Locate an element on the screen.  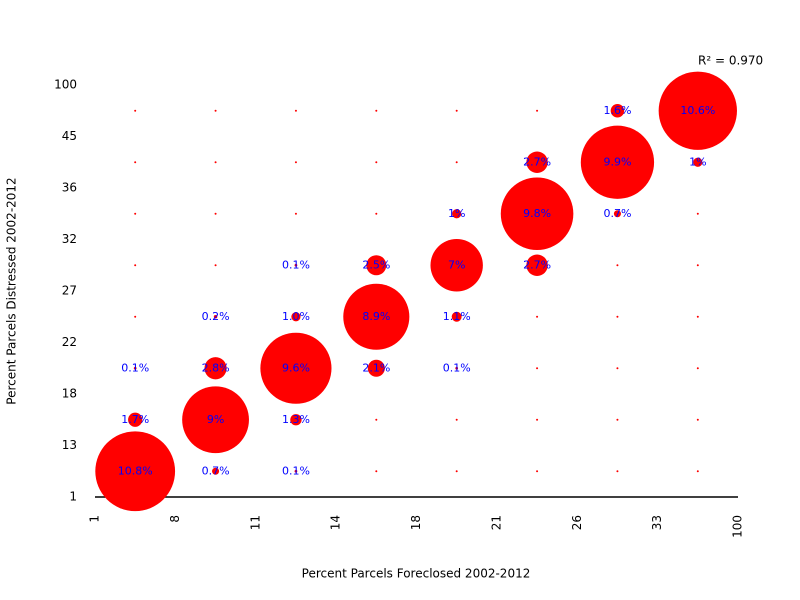
y-tick-label: 100 is located at coordinates (65, 85).